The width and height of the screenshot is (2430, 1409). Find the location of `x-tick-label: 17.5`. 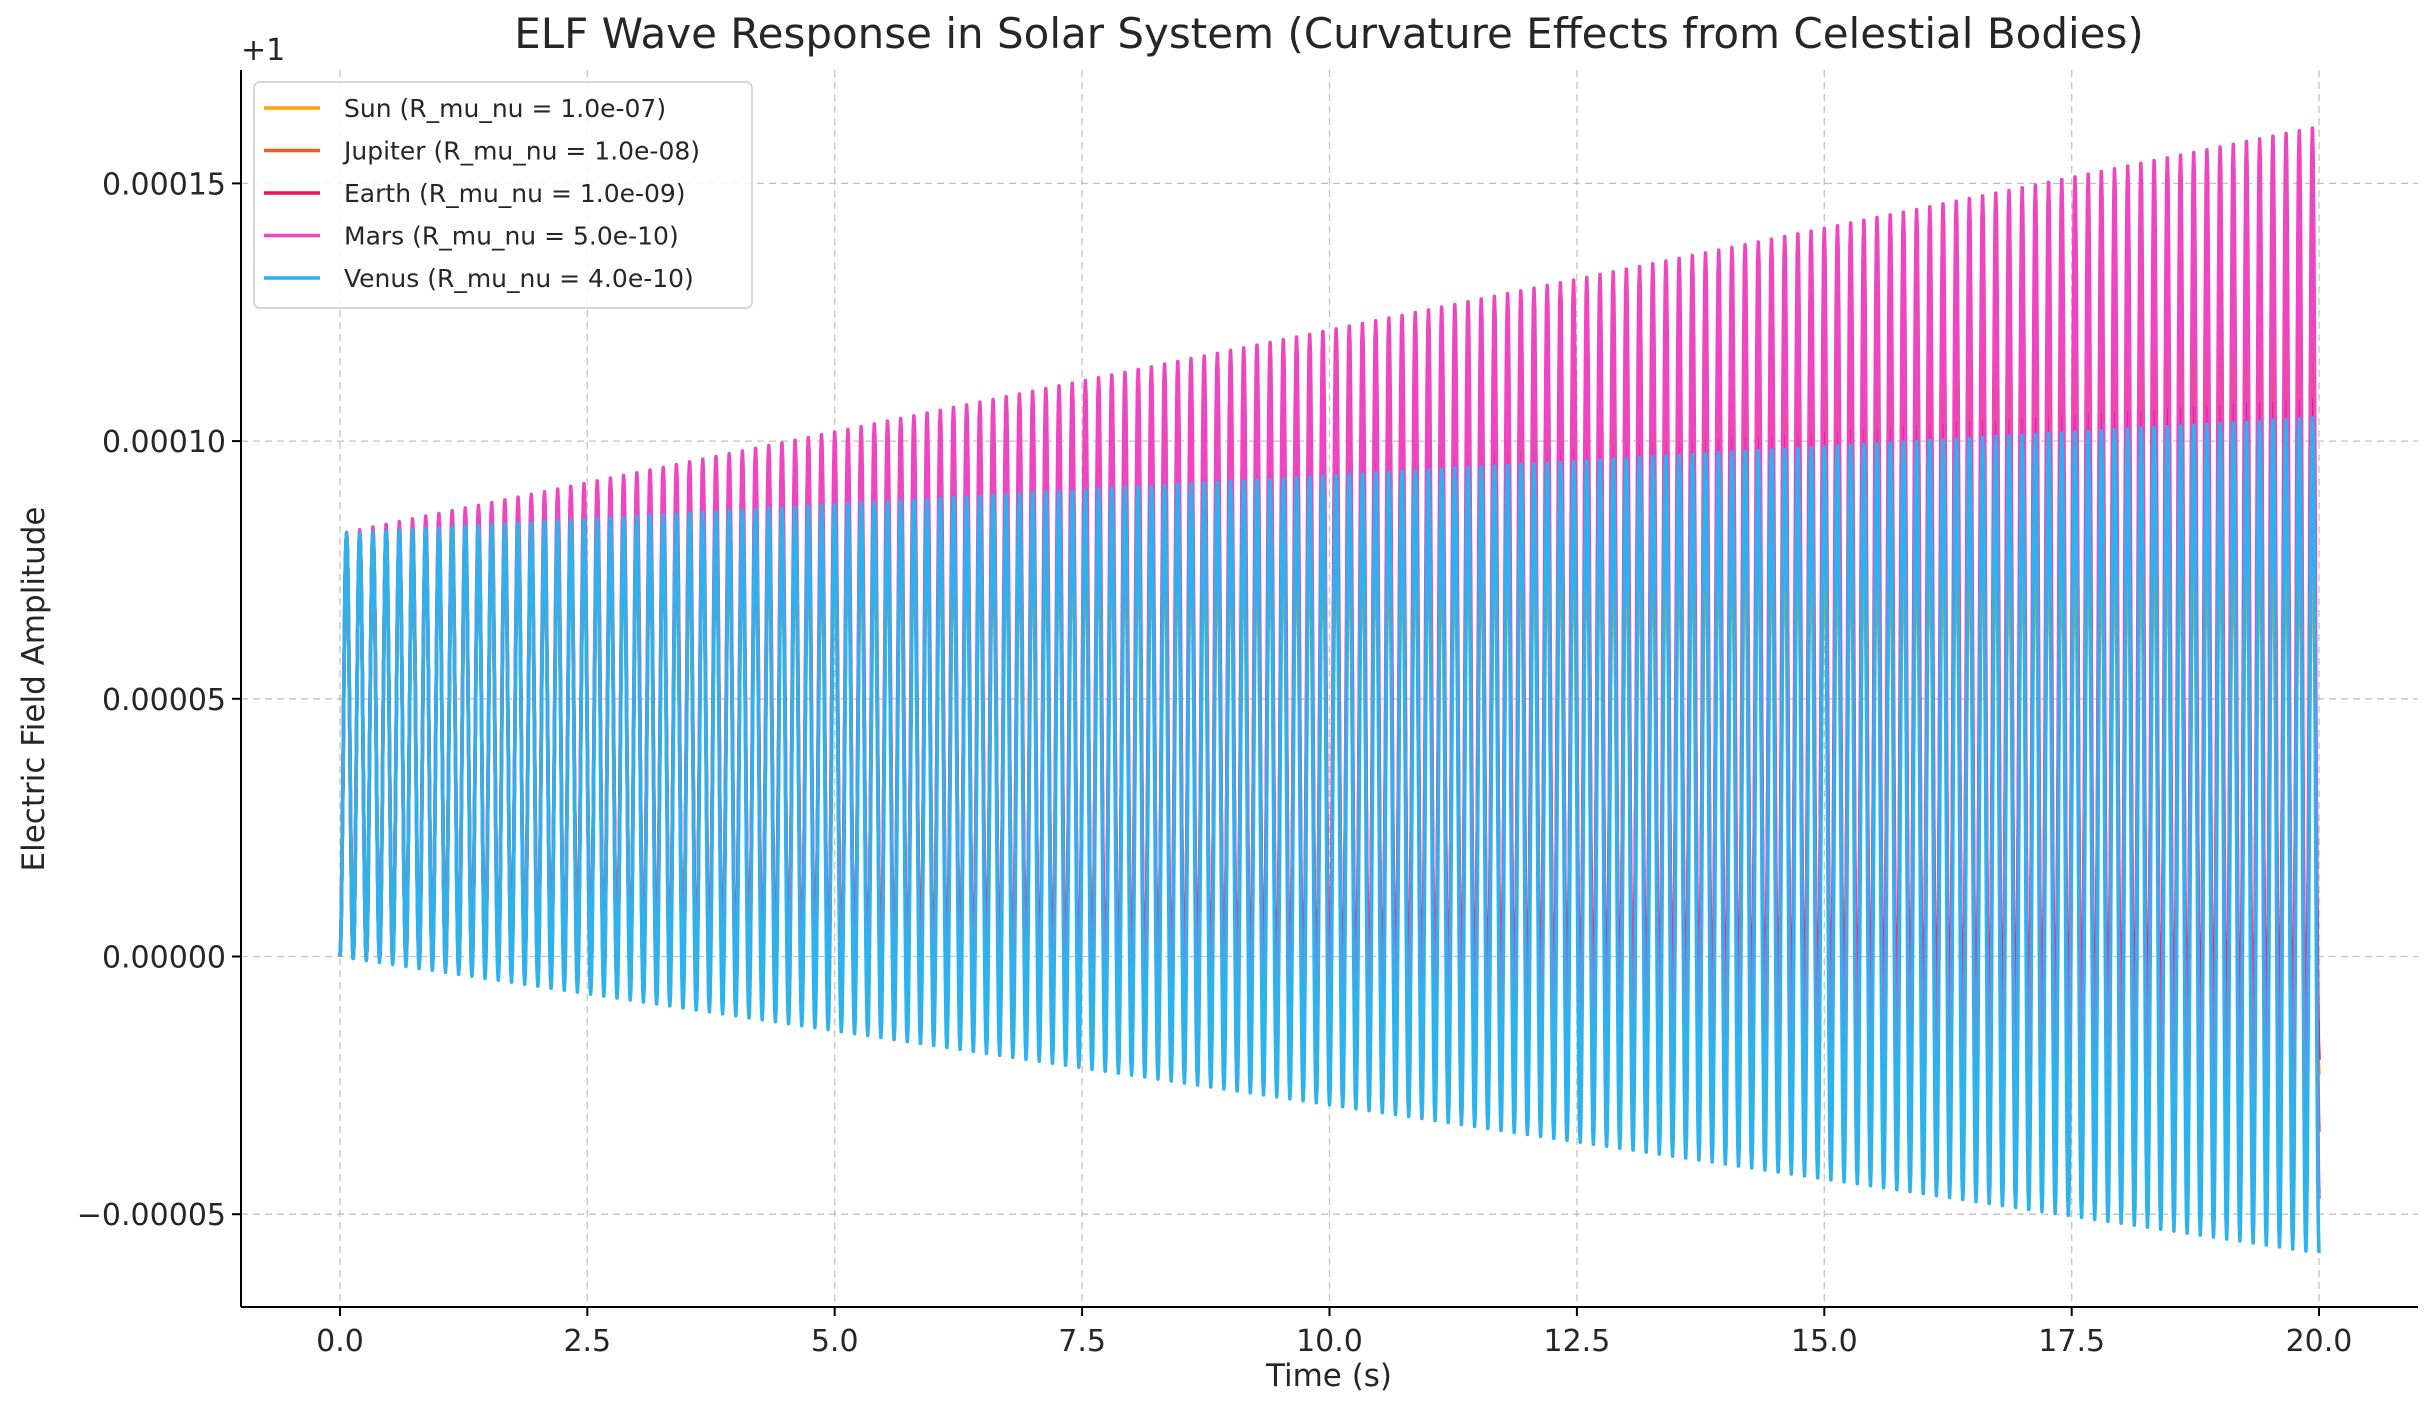

x-tick-label: 17.5 is located at coordinates (2071, 1341).